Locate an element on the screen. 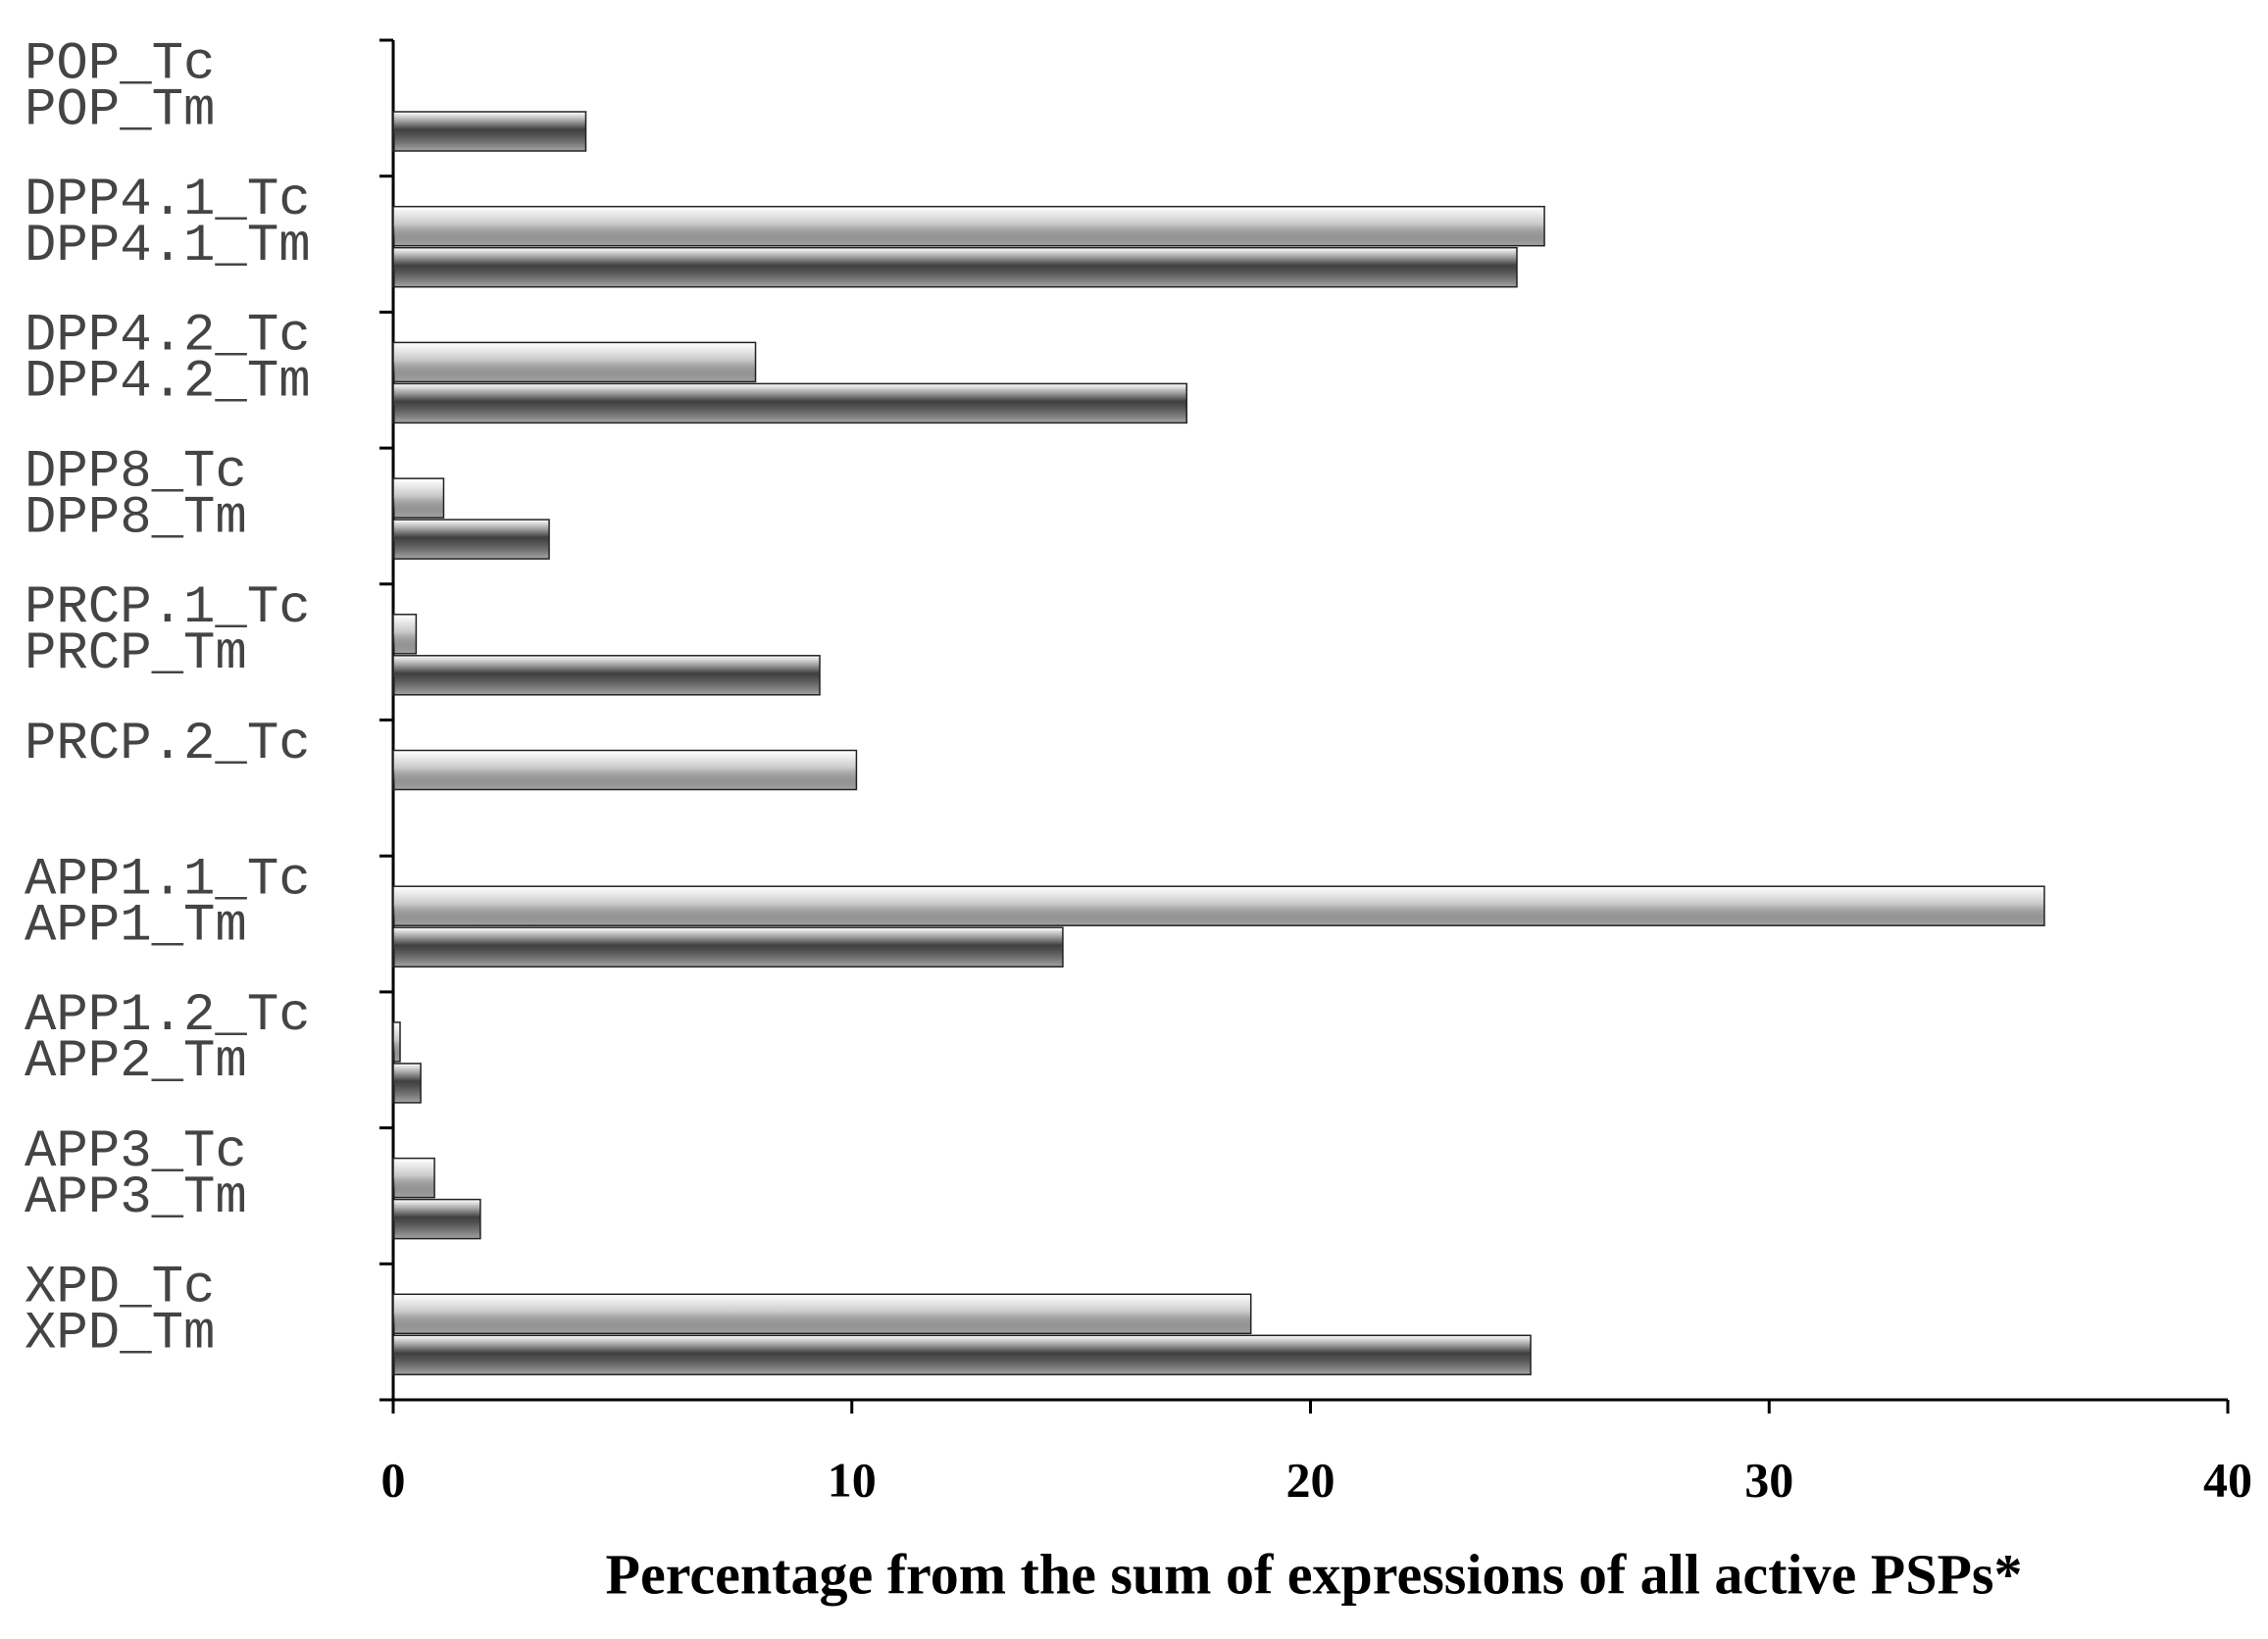 The image size is (2268, 1639). category-label: DPP8_Tm is located at coordinates (136, 518).